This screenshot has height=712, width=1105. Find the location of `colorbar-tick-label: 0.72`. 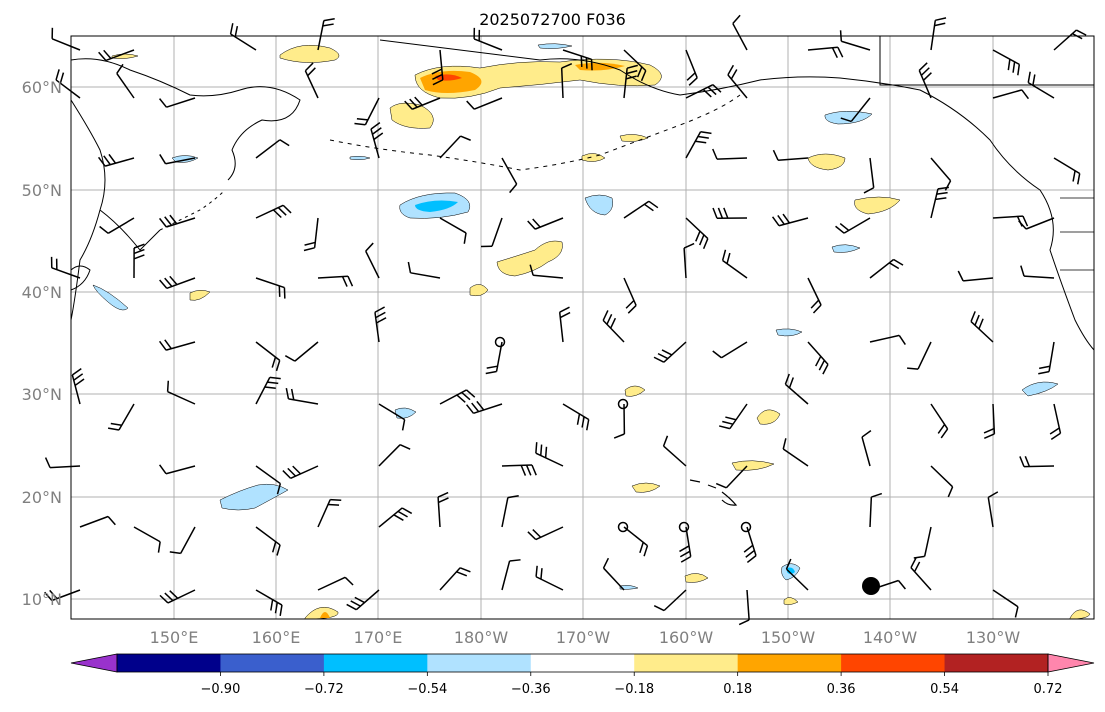

colorbar-tick-label: 0.72 is located at coordinates (1048, 689).